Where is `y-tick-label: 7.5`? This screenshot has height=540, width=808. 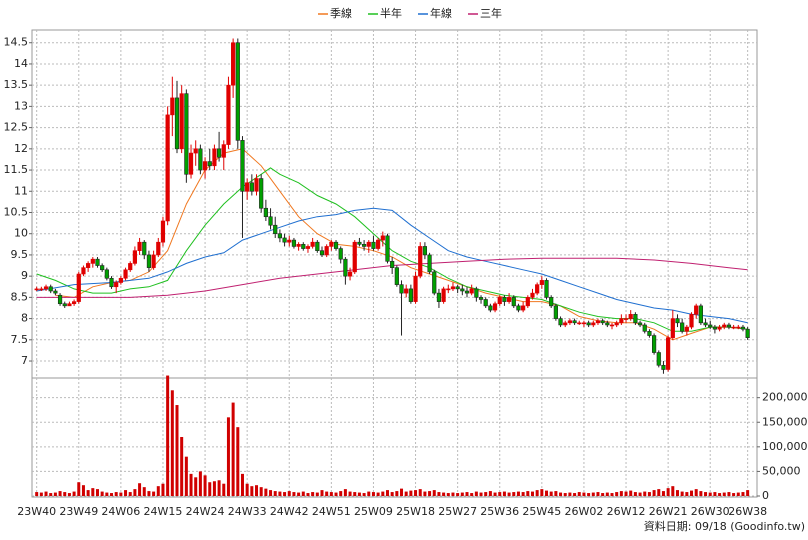
y-tick-label: 7.5 is located at coordinates (20, 339).